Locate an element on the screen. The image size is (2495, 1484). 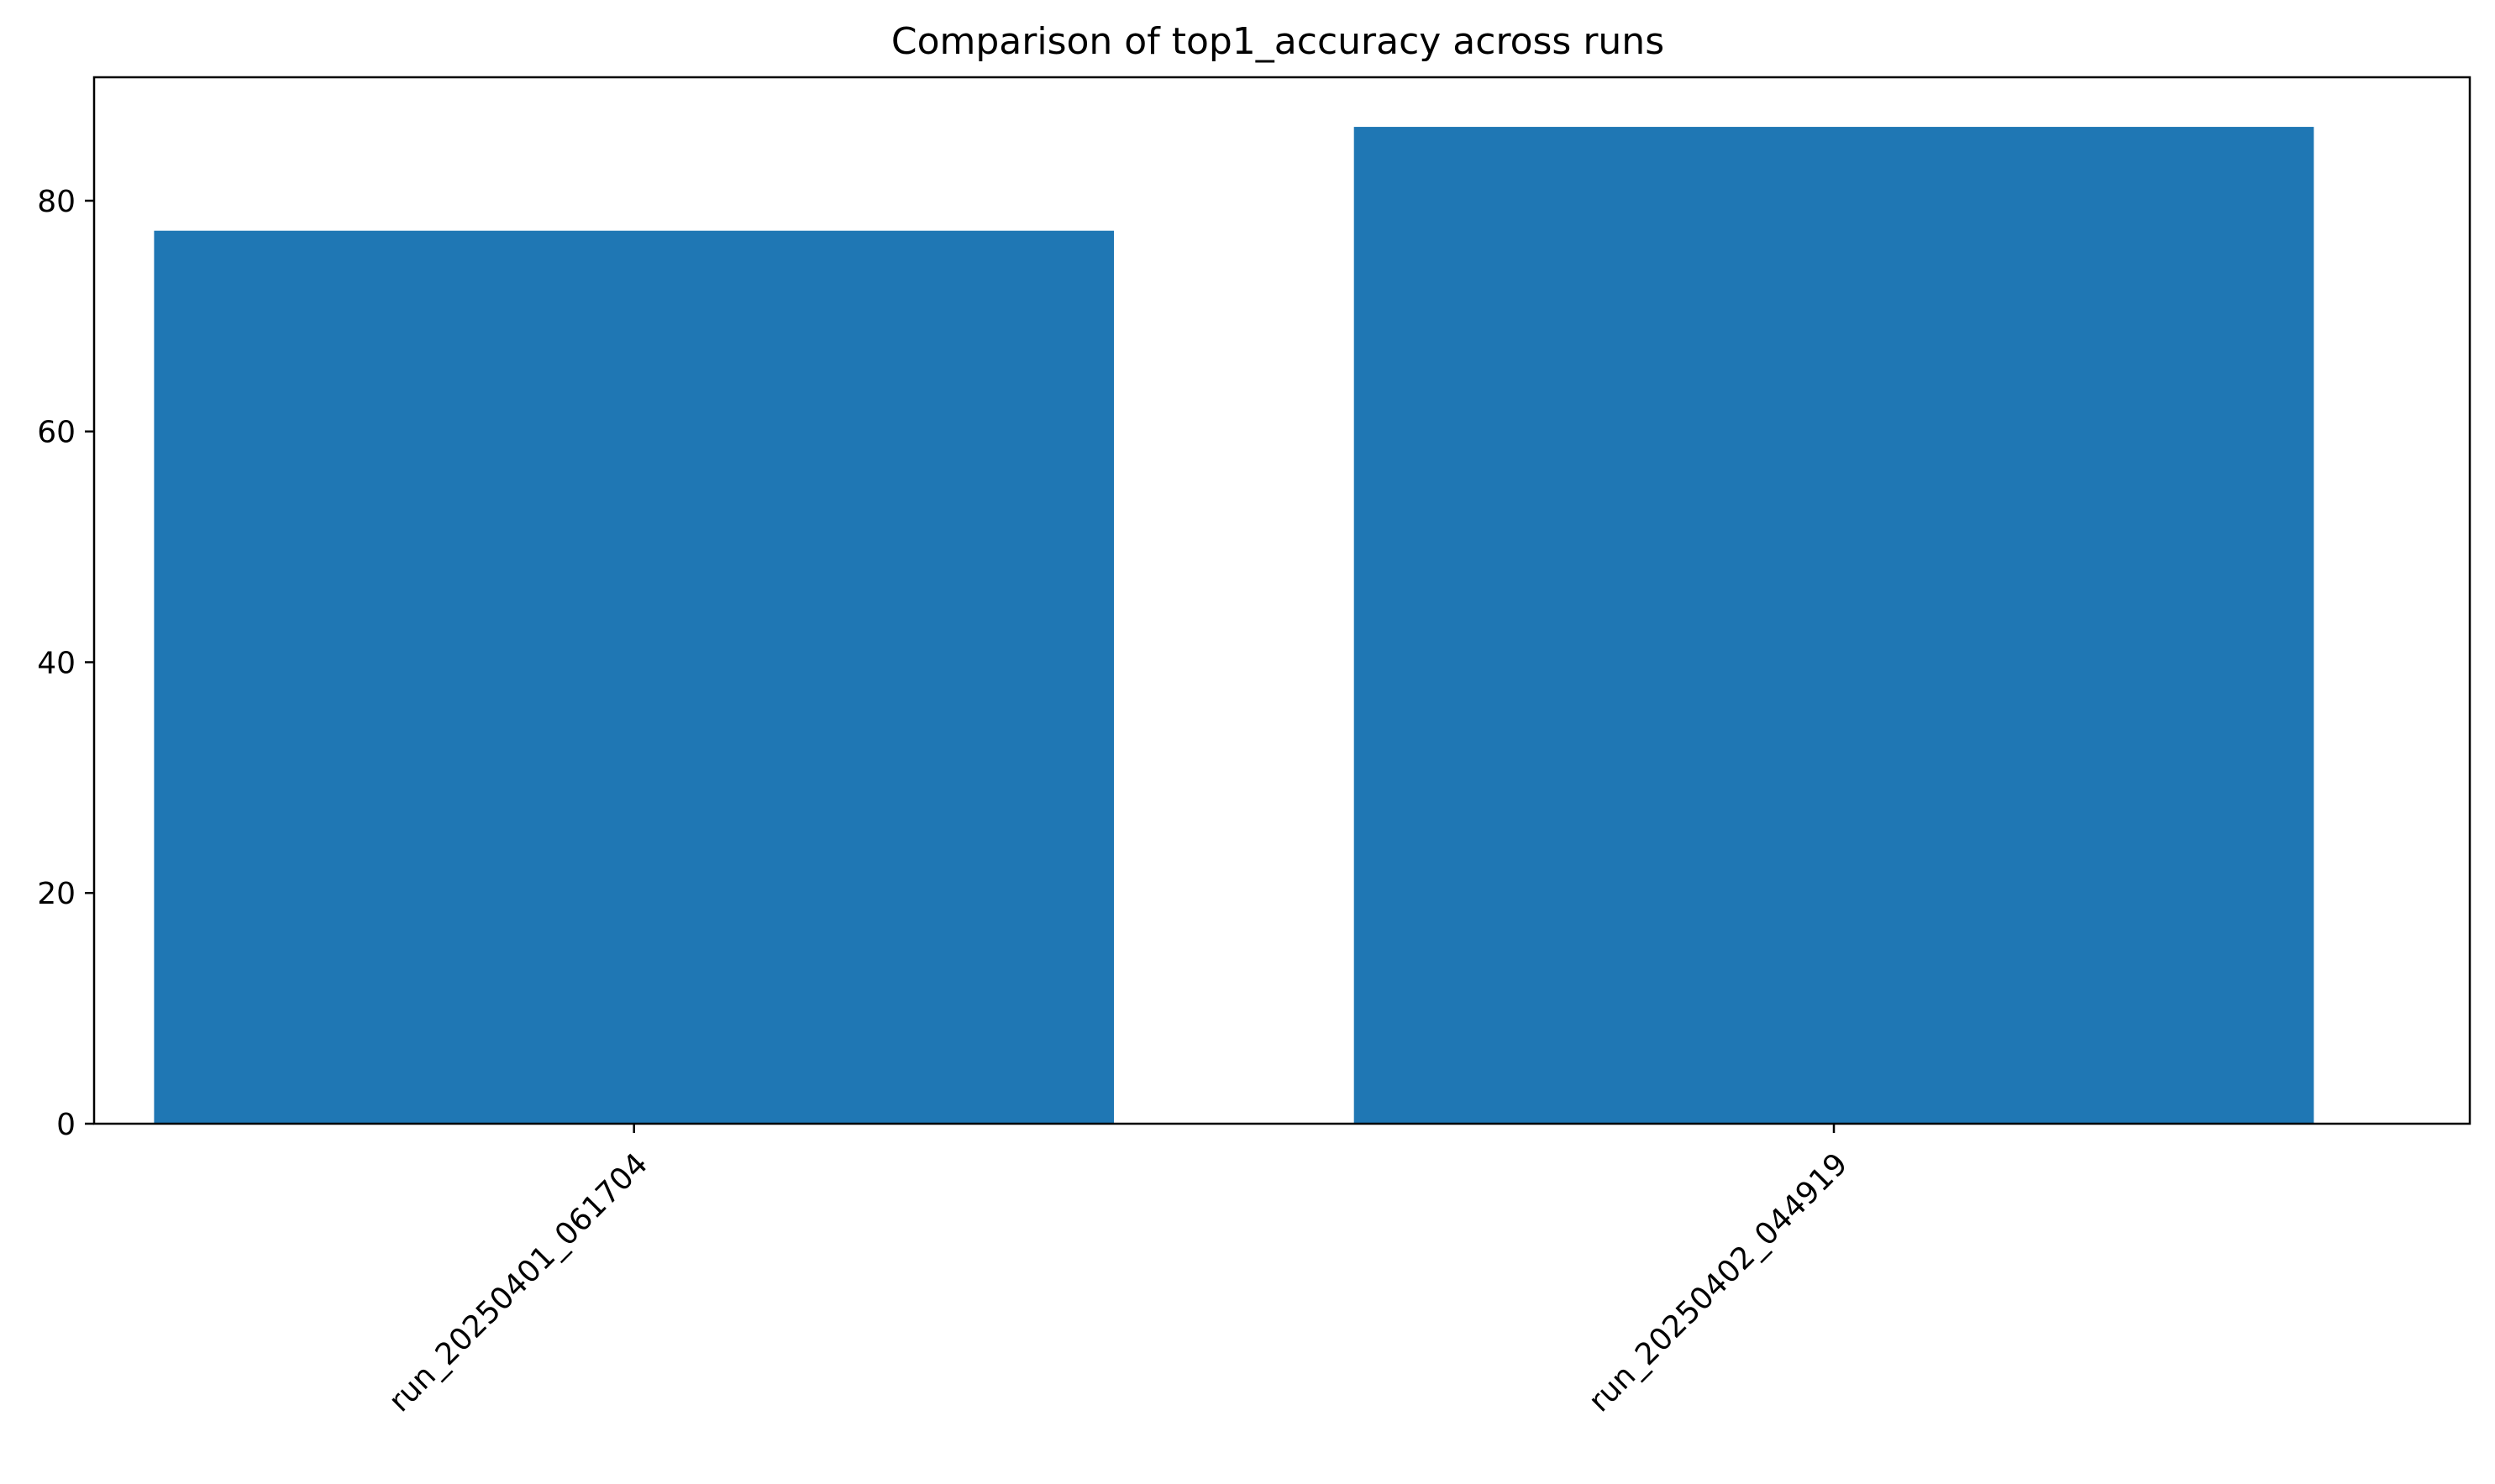
y-tick-label: 40 is located at coordinates (56, 663).